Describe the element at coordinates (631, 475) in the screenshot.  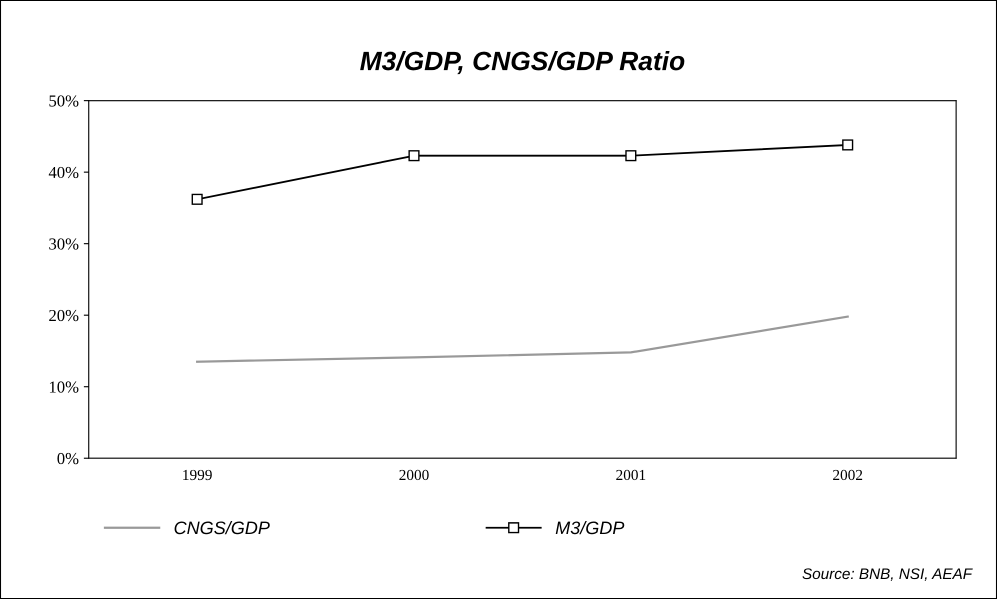
I see `x-tick-label: 2001` at that location.